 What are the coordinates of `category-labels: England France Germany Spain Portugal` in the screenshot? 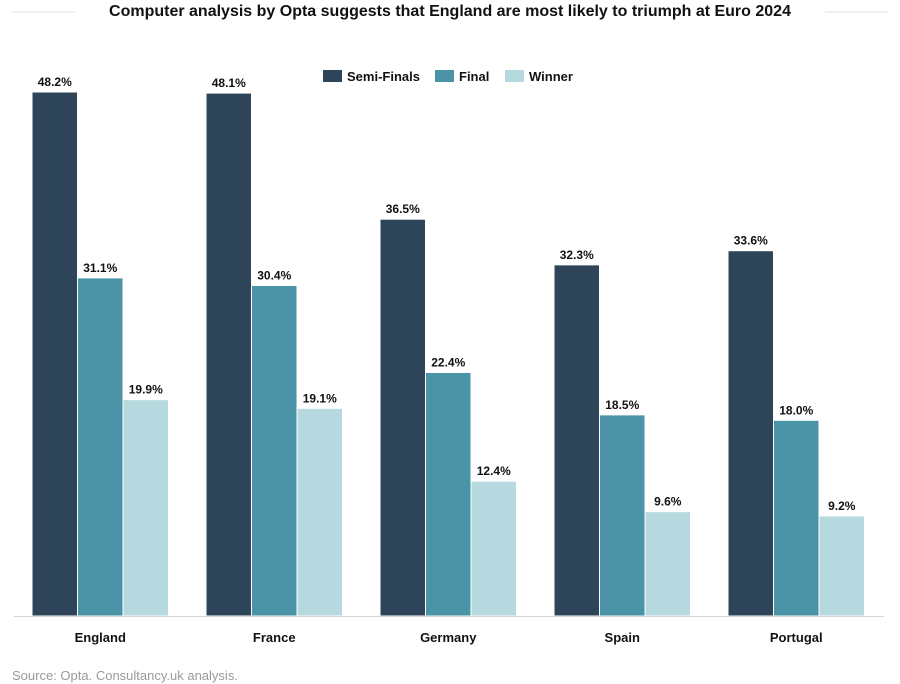 It's located at (449, 637).